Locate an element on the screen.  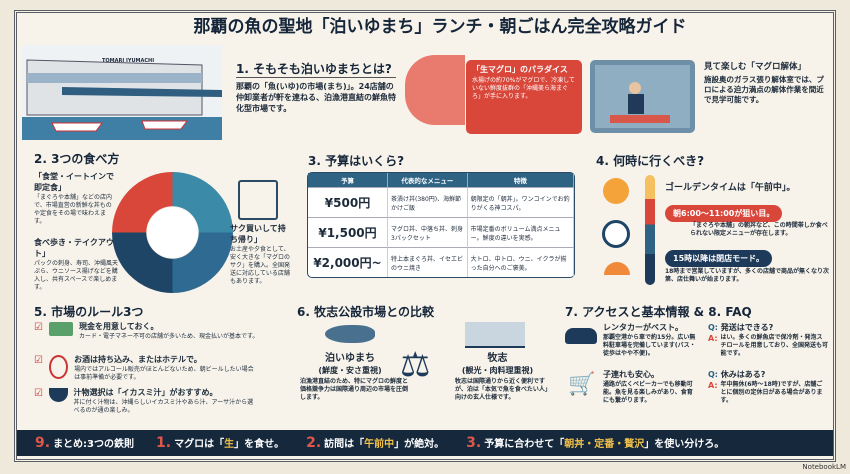
tuna-illustration is located at coordinates (435, 90).